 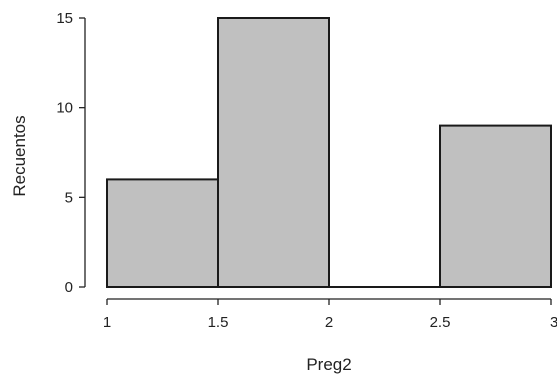 I want to click on x-tick-label: 2.5, so click(x=440, y=322).